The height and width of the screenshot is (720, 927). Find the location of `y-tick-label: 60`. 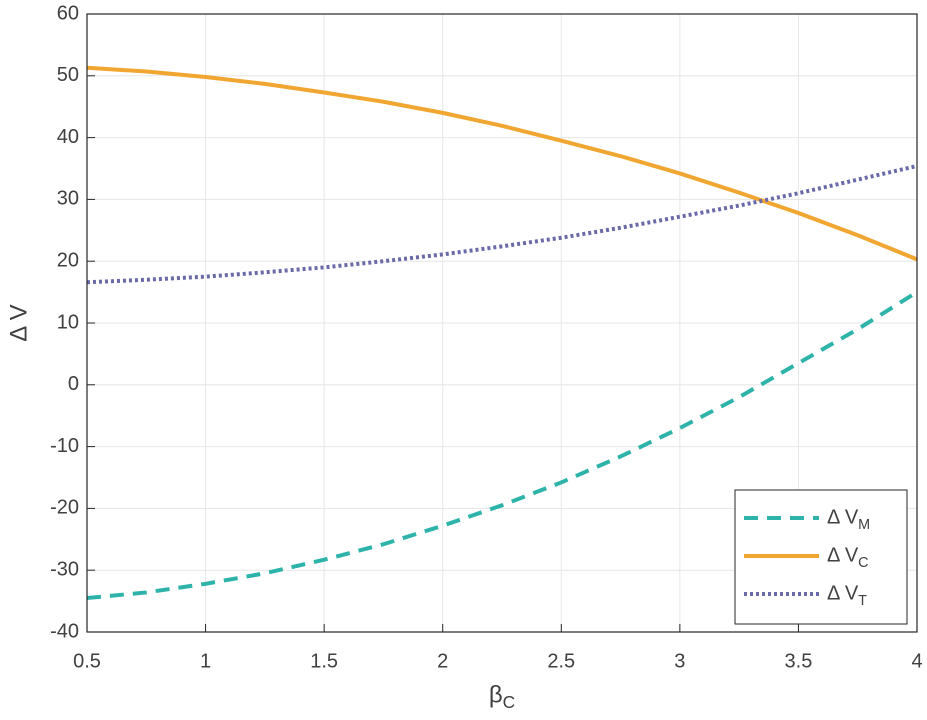

y-tick-label: 60 is located at coordinates (68, 13).